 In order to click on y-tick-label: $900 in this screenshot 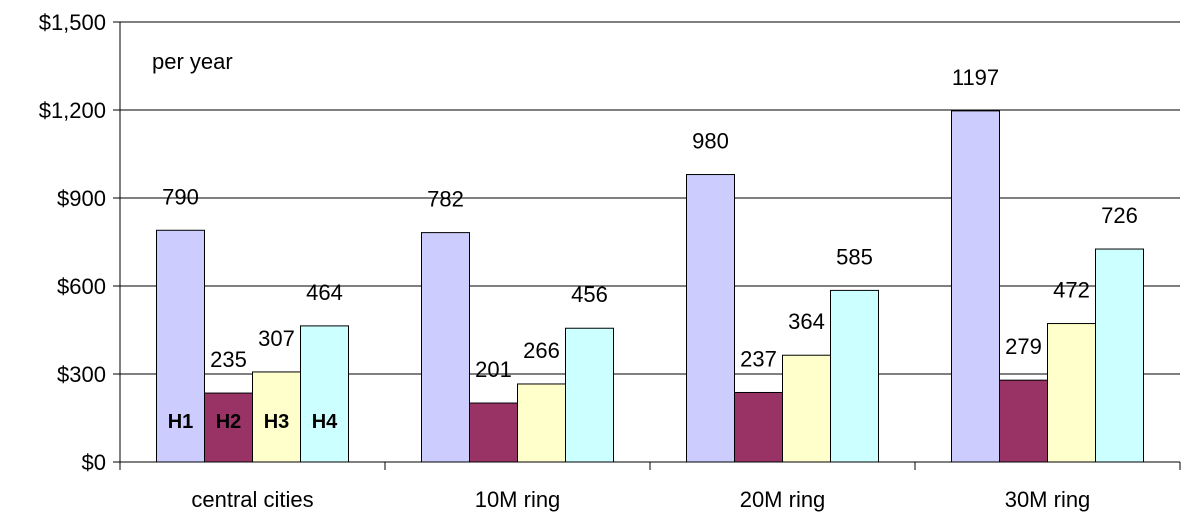, I will do `click(81, 198)`.